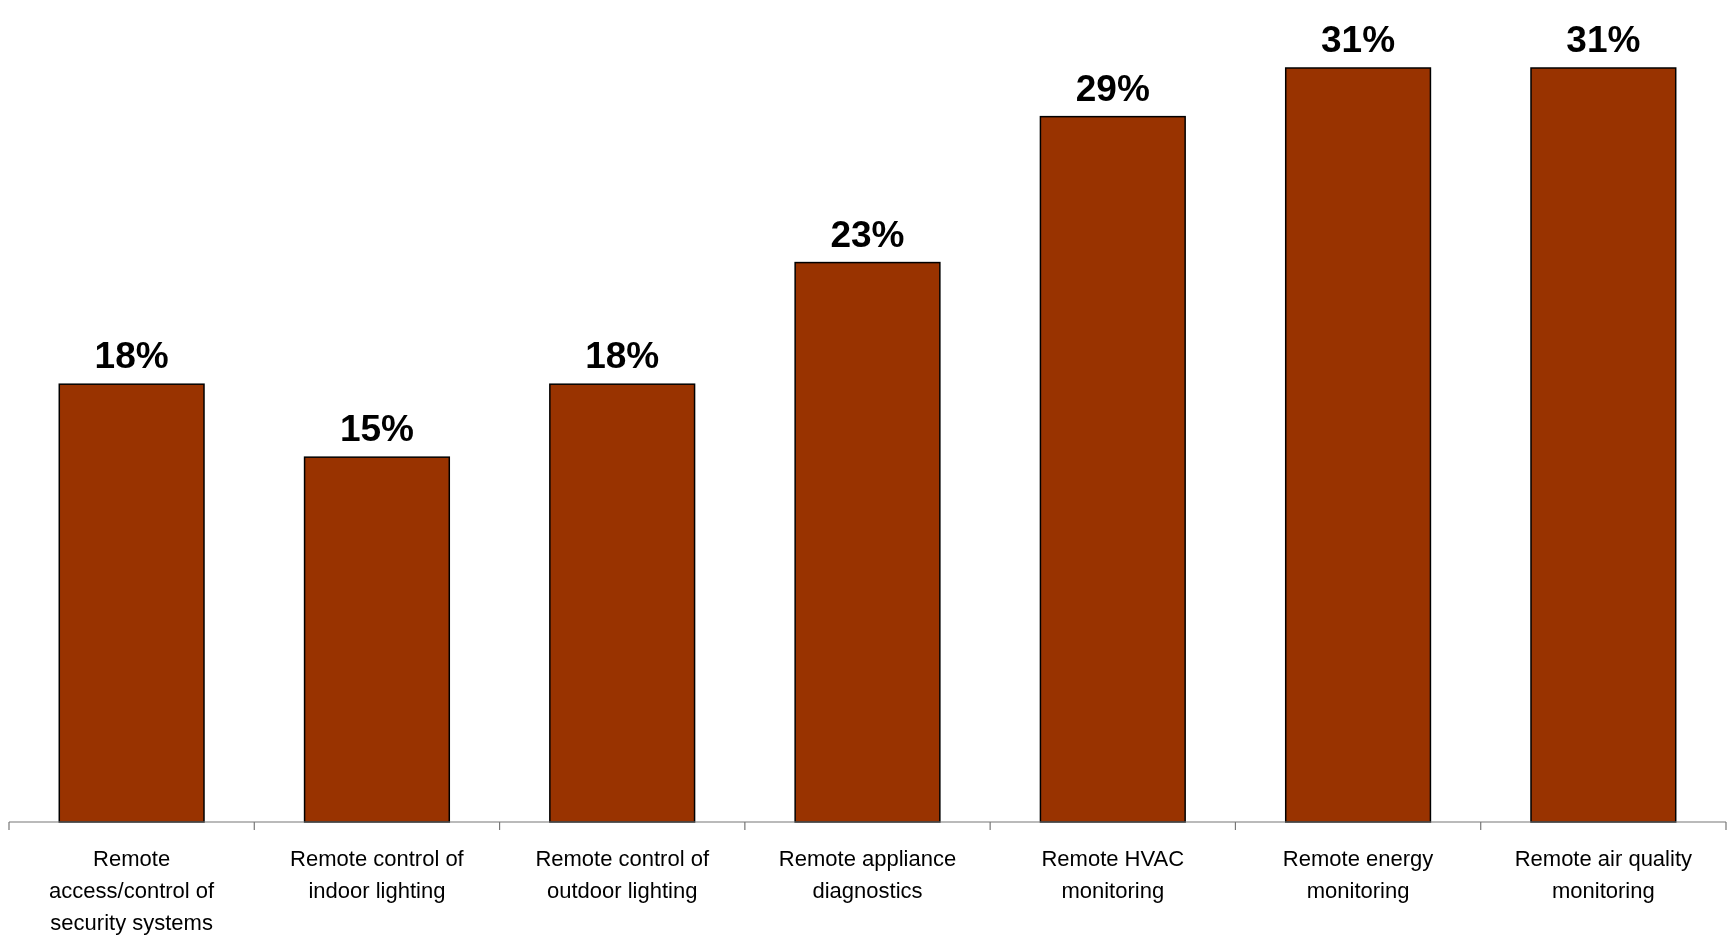  I want to click on x-tick-label: Remote HVAC monitoring, so click(1113, 874).